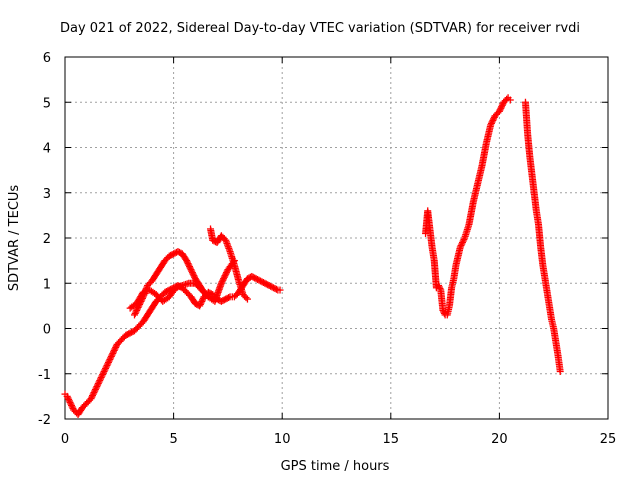  I want to click on x-tick-label: 10, so click(282, 439).